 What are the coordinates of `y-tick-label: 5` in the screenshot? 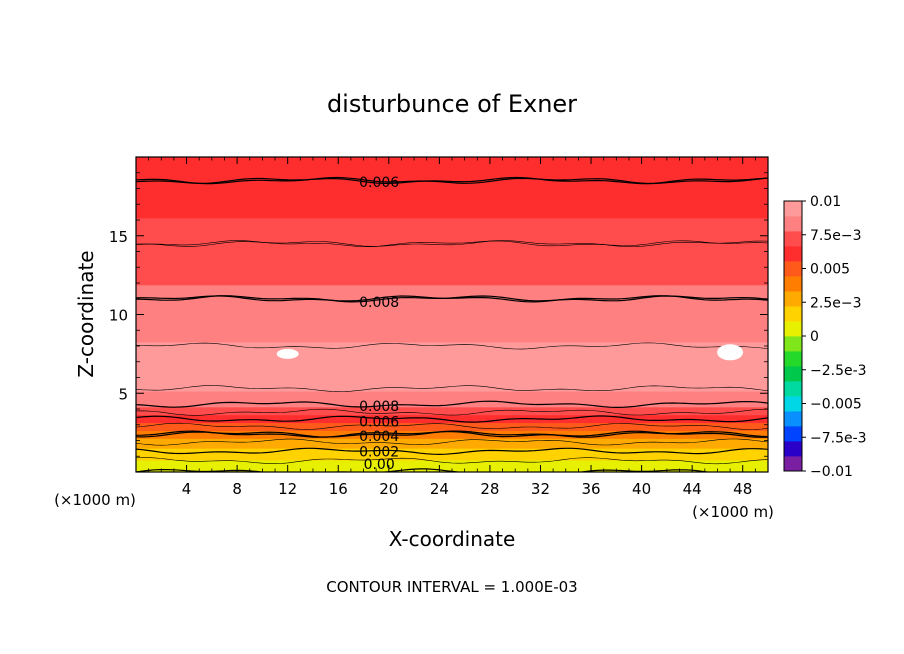 It's located at (123, 394).